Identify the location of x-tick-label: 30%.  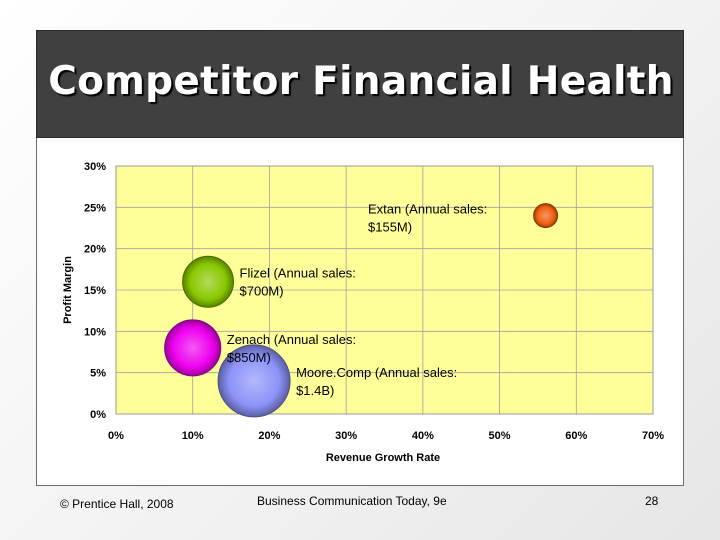
(346, 436).